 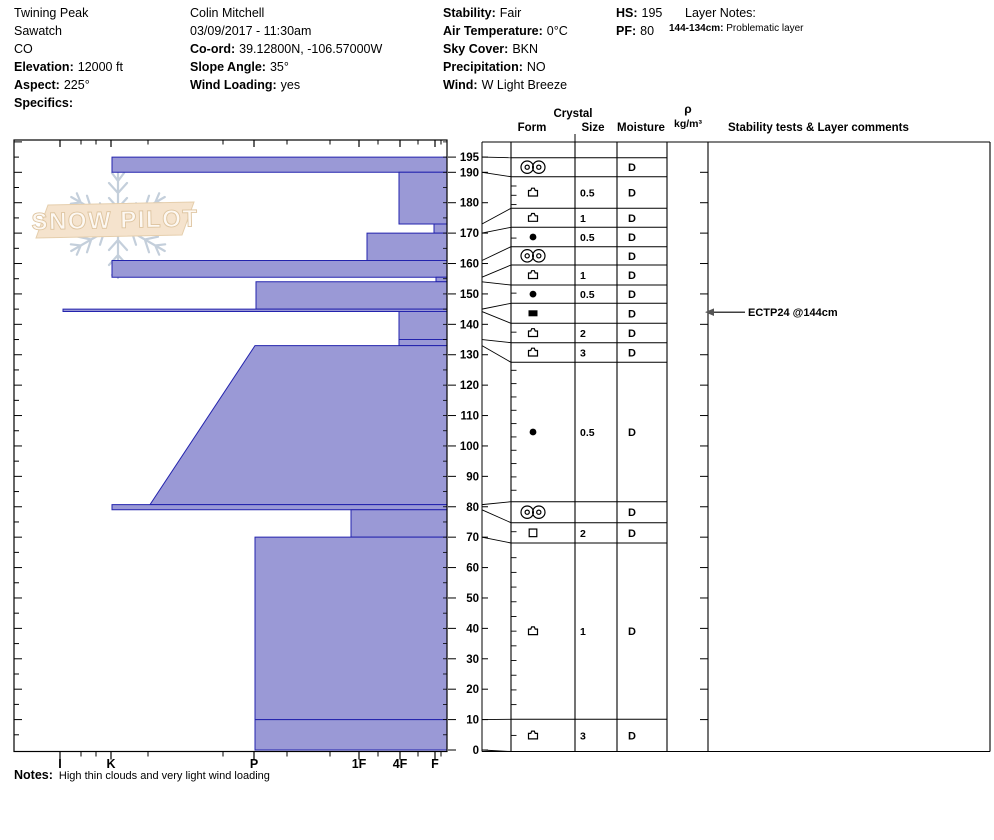 I want to click on grain-form-FC-icon, so click(x=533, y=533).